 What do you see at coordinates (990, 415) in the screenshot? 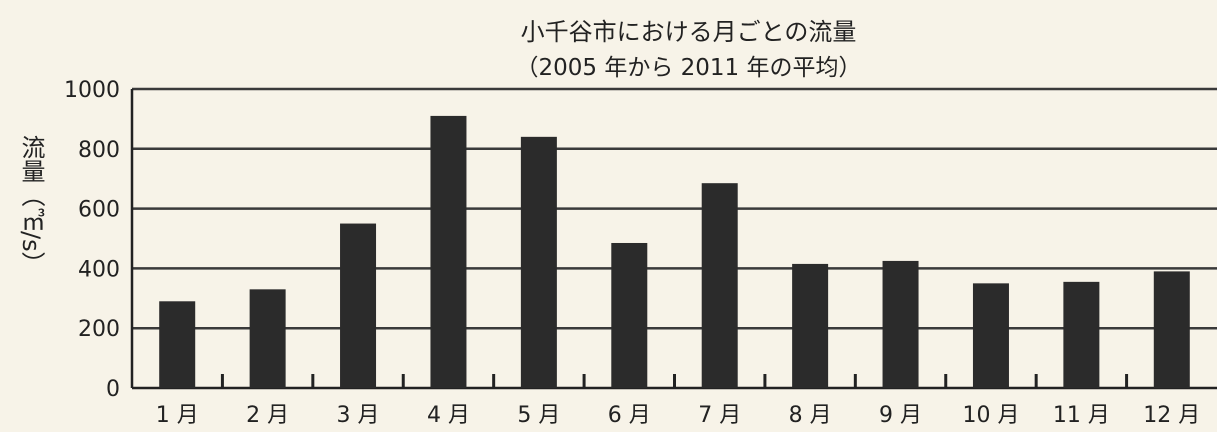
I see `x-tick-label: 10 月` at bounding box center [990, 415].